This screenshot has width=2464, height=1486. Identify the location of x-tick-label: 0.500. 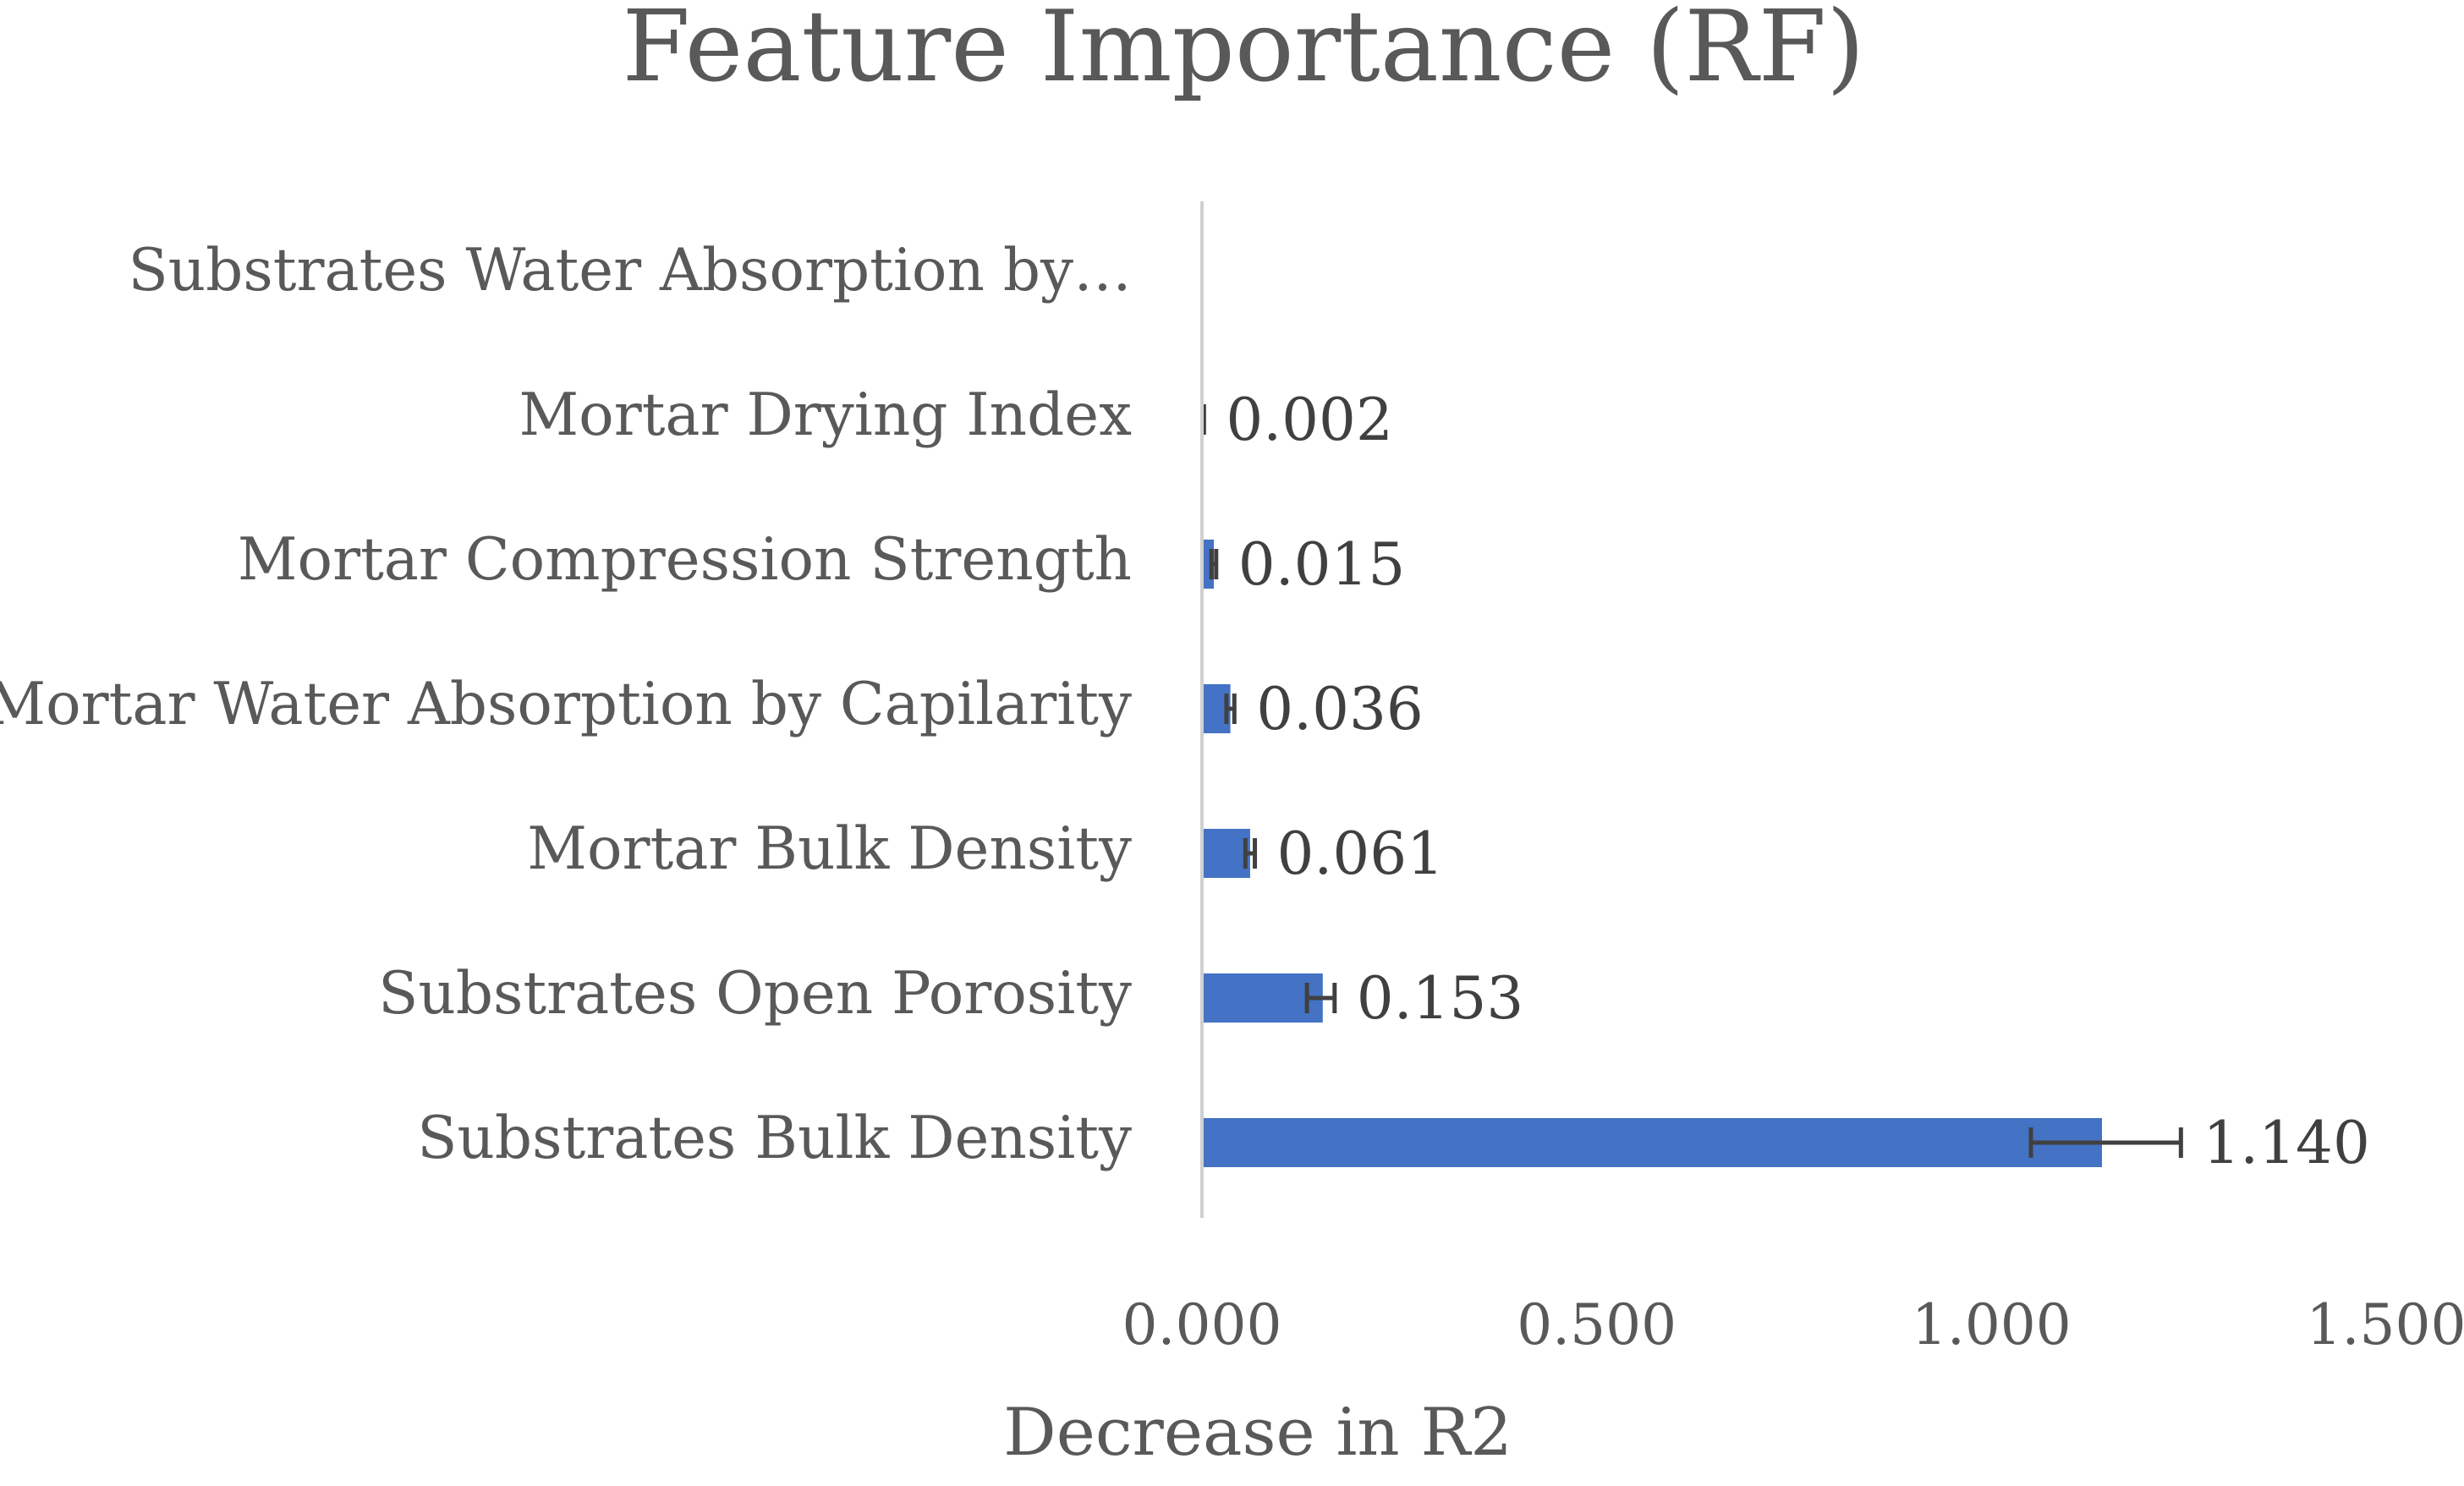
(1597, 1324).